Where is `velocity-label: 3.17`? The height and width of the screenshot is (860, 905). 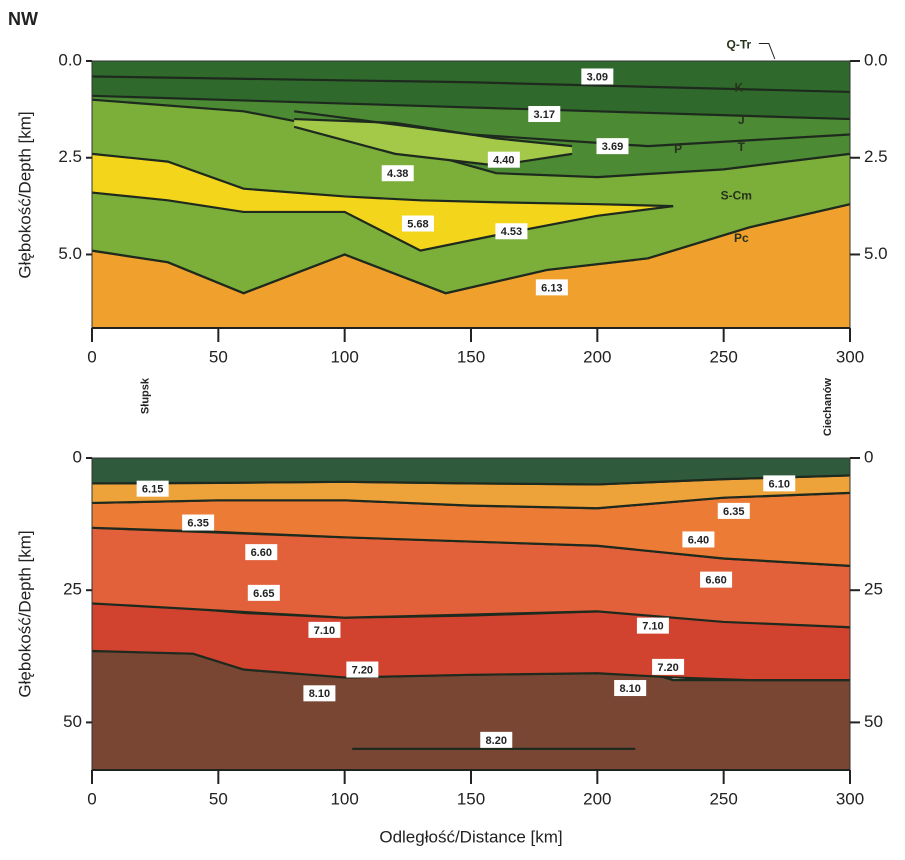
velocity-label: 3.17 is located at coordinates (544, 115).